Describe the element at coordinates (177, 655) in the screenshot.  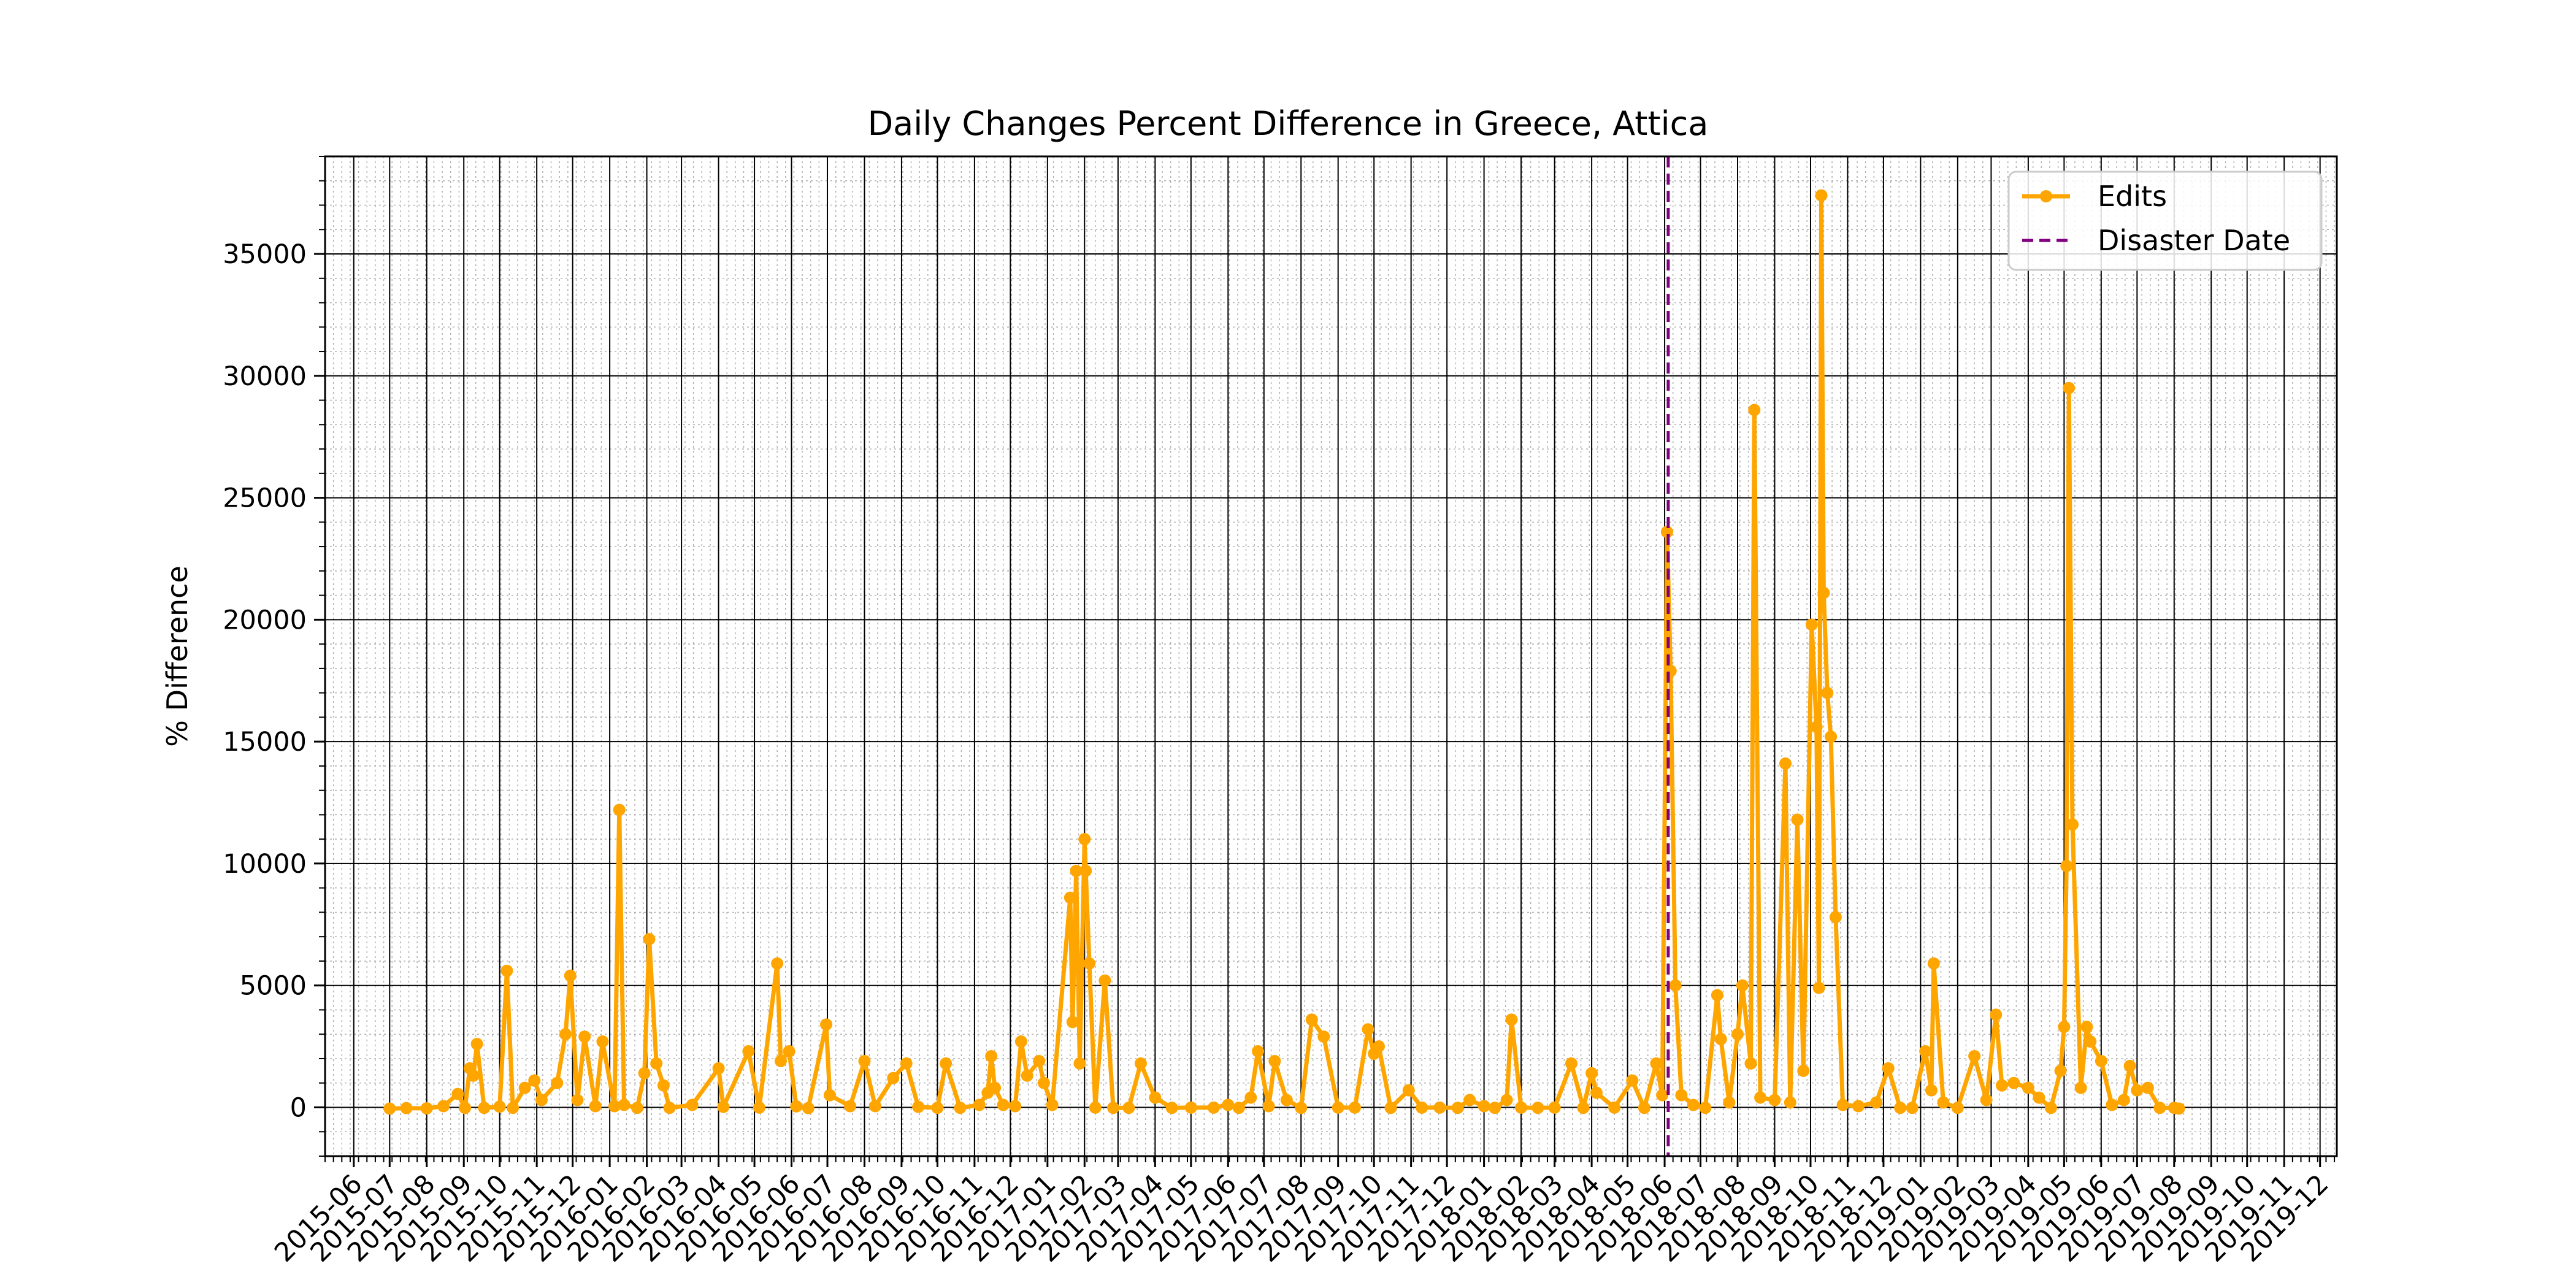
I see `y-axis-label: % Difference` at that location.